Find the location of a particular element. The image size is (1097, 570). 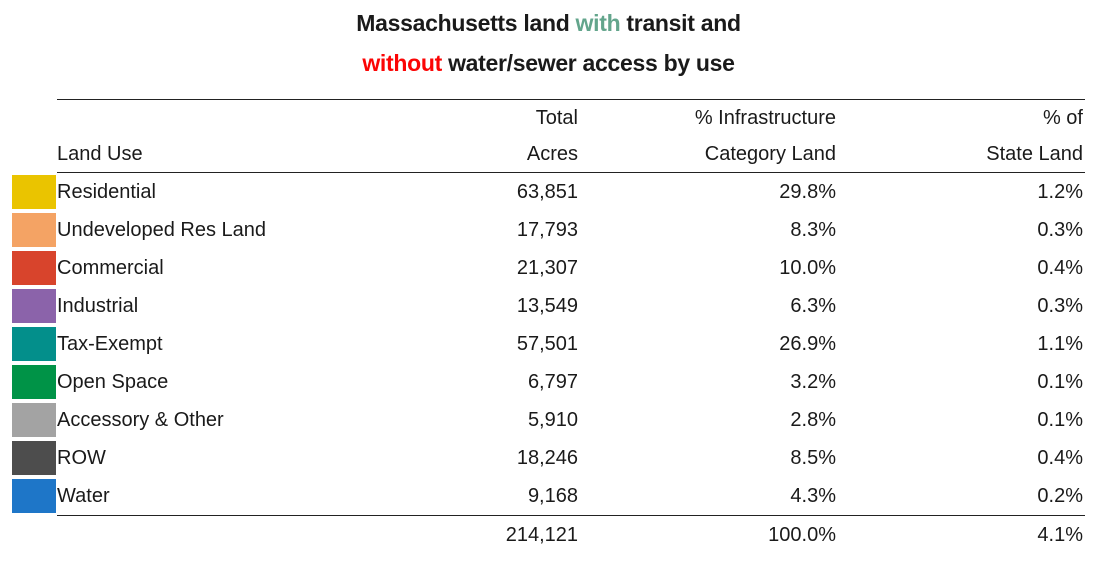

total-label-spacer is located at coordinates (209, 535).